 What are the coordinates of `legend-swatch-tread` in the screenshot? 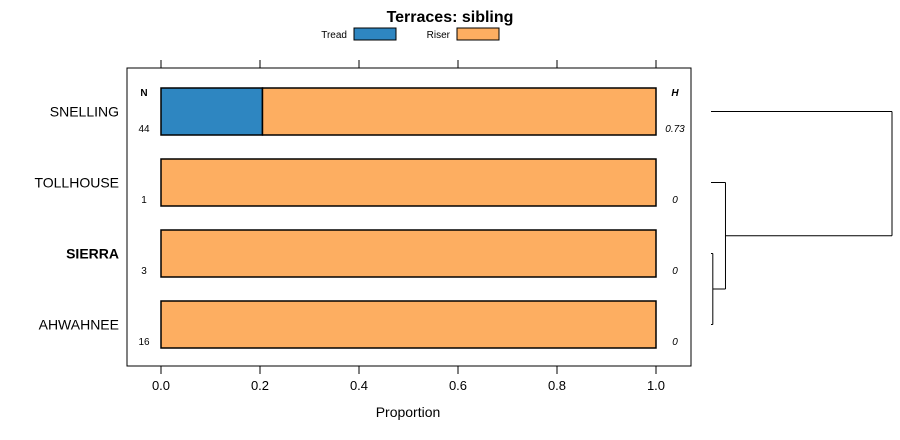 It's located at (375, 34).